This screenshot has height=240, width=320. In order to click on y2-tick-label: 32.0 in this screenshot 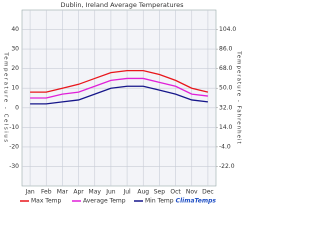, I will do `click(226, 107)`.